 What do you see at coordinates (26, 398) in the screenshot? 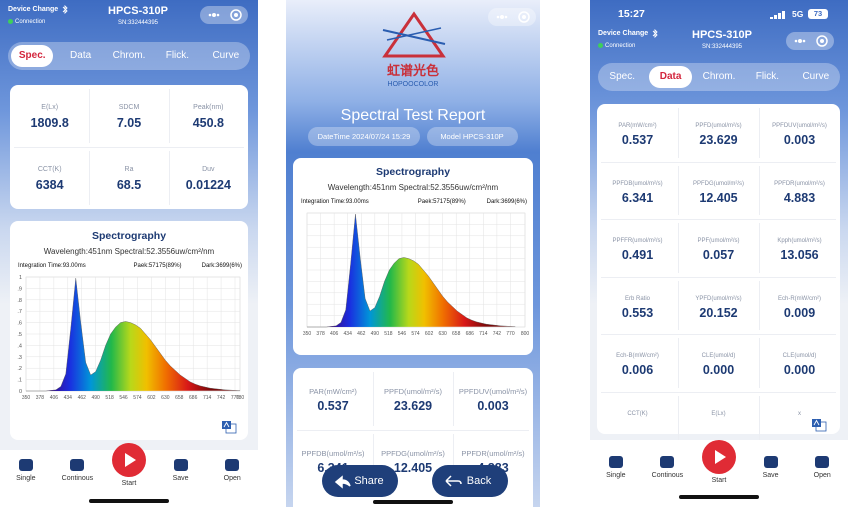
I see `x-tick-label: 350` at bounding box center [26, 398].